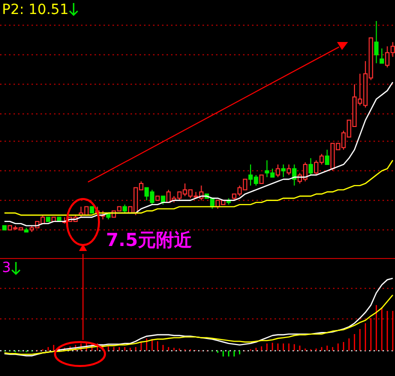 The width and height of the screenshot is (395, 376). What do you see at coordinates (6, 268) in the screenshot?
I see `chart-title: 3` at bounding box center [6, 268].